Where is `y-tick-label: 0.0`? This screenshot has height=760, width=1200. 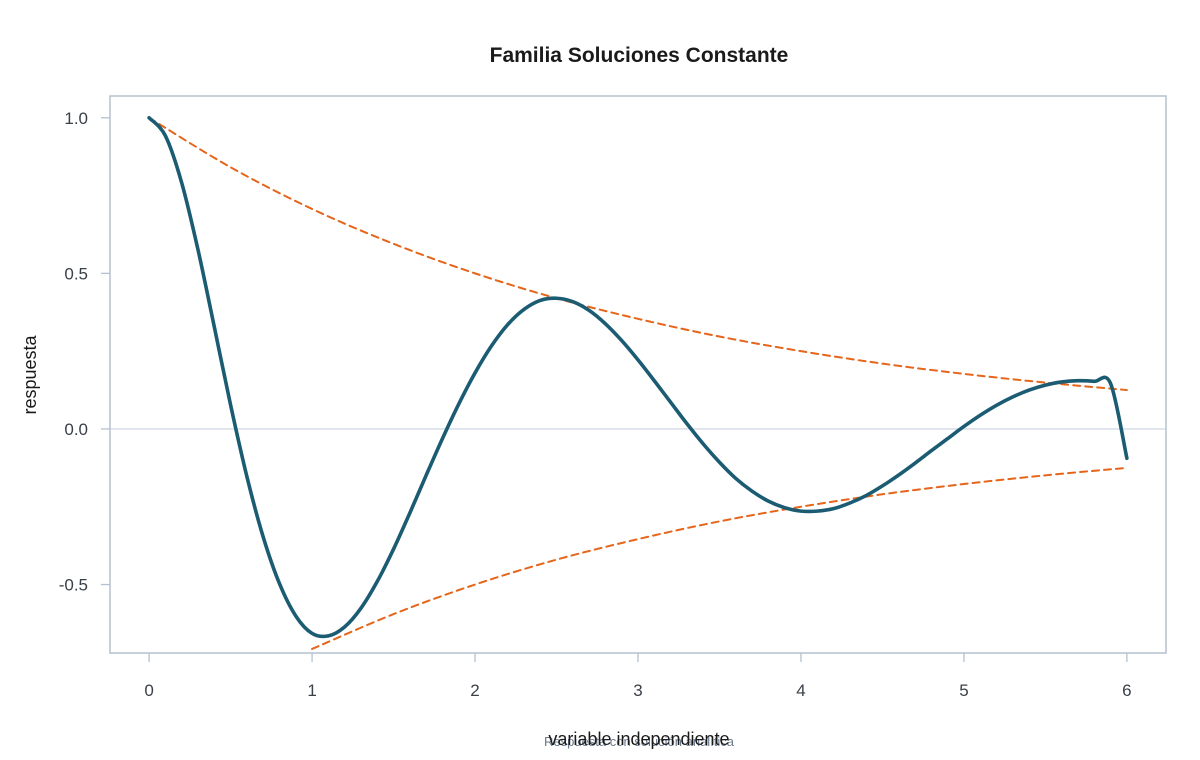
y-tick-label: 0.0 is located at coordinates (76, 429).